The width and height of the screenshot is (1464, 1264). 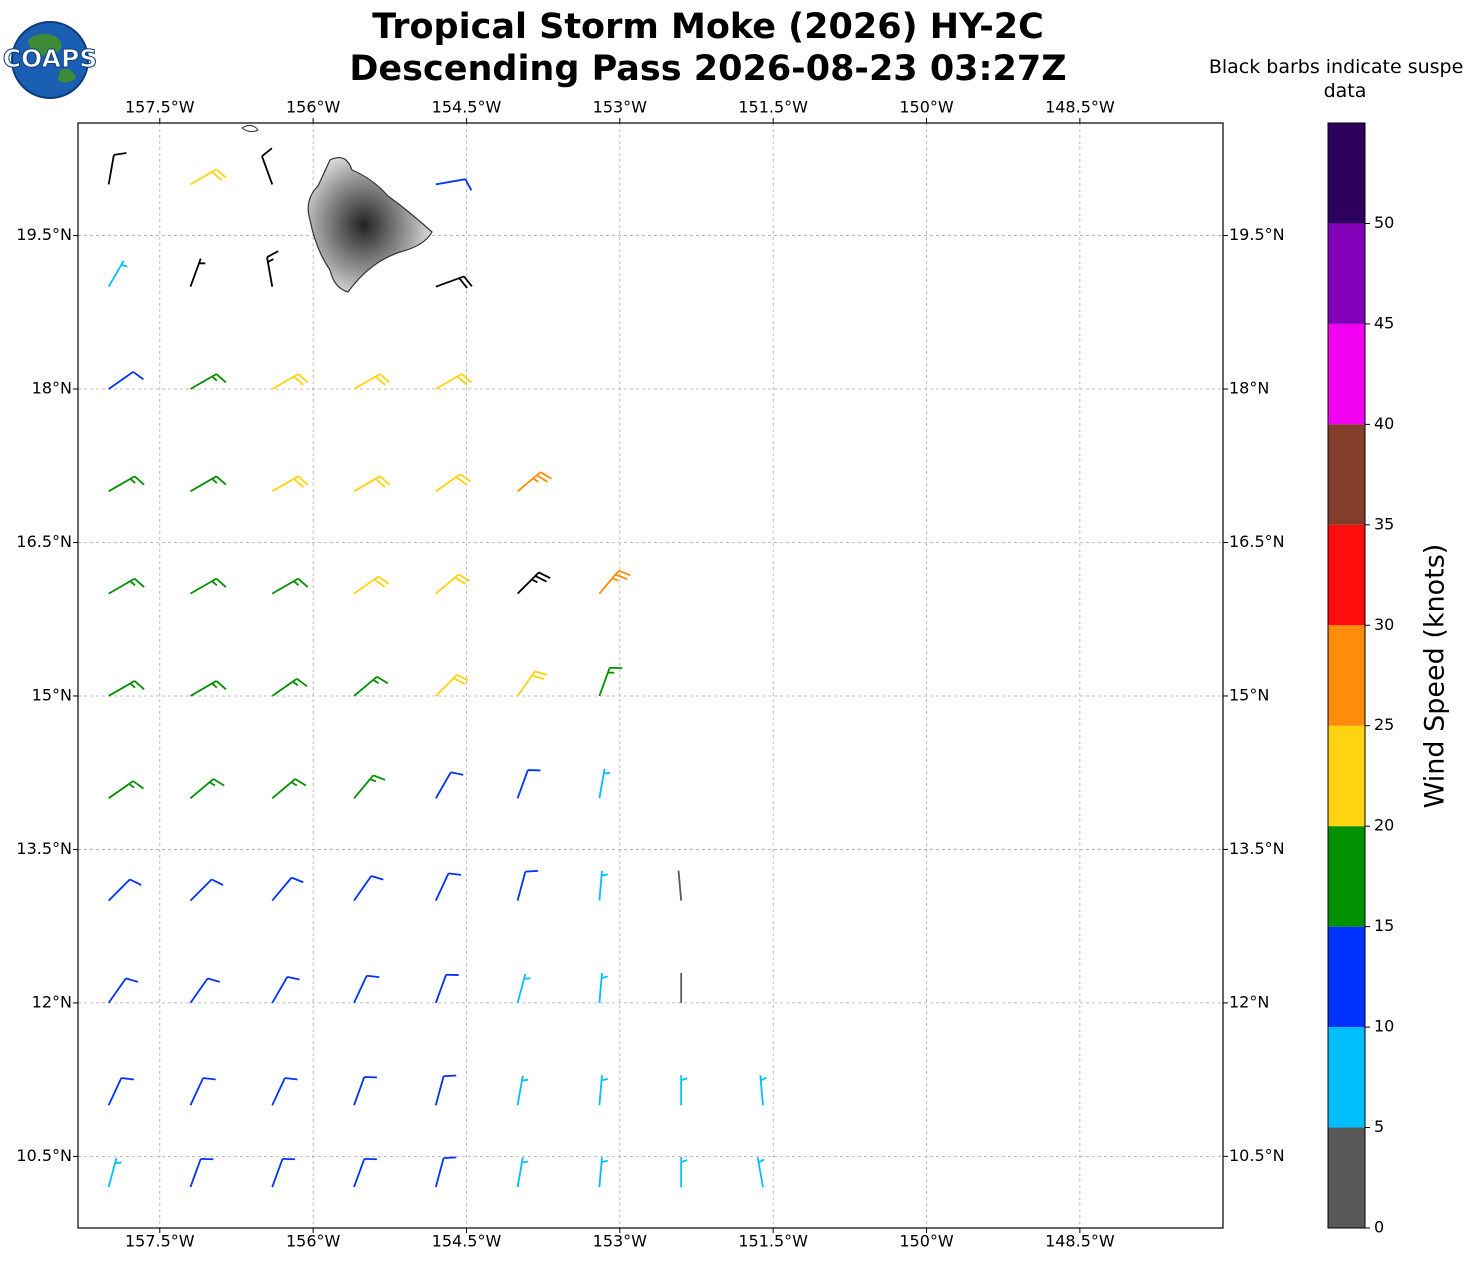 I want to click on colorbar-label: Wind Speed (knots), so click(x=1435, y=676).